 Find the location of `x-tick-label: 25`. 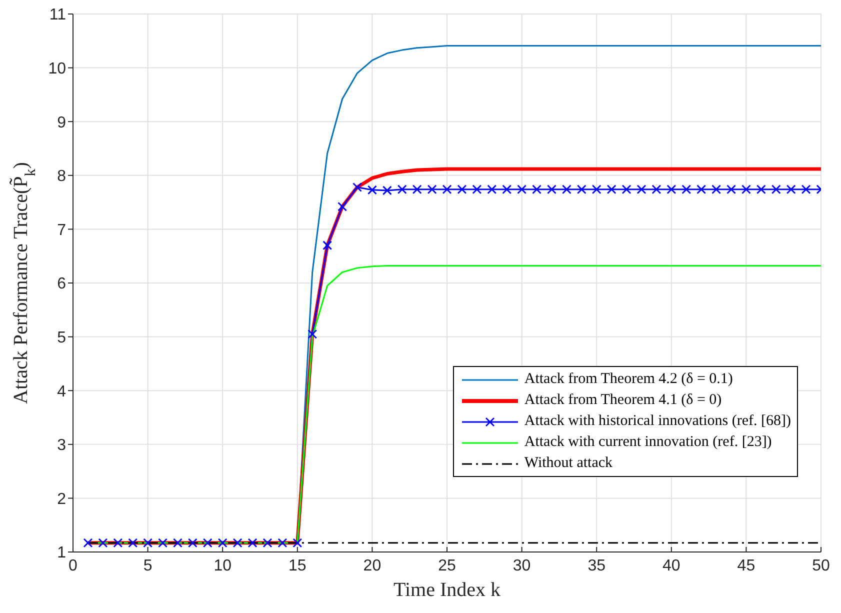

x-tick-label: 25 is located at coordinates (447, 565).